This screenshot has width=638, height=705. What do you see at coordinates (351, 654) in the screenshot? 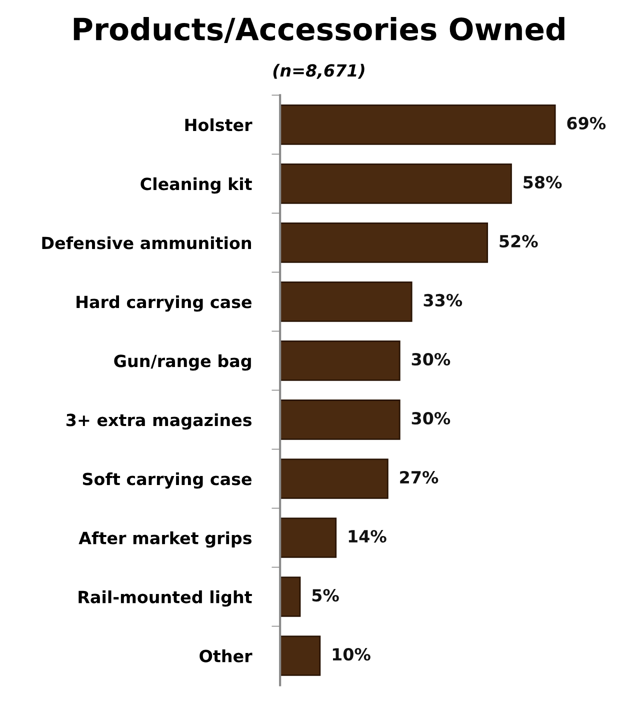
I see `data-label: 10%` at bounding box center [351, 654].